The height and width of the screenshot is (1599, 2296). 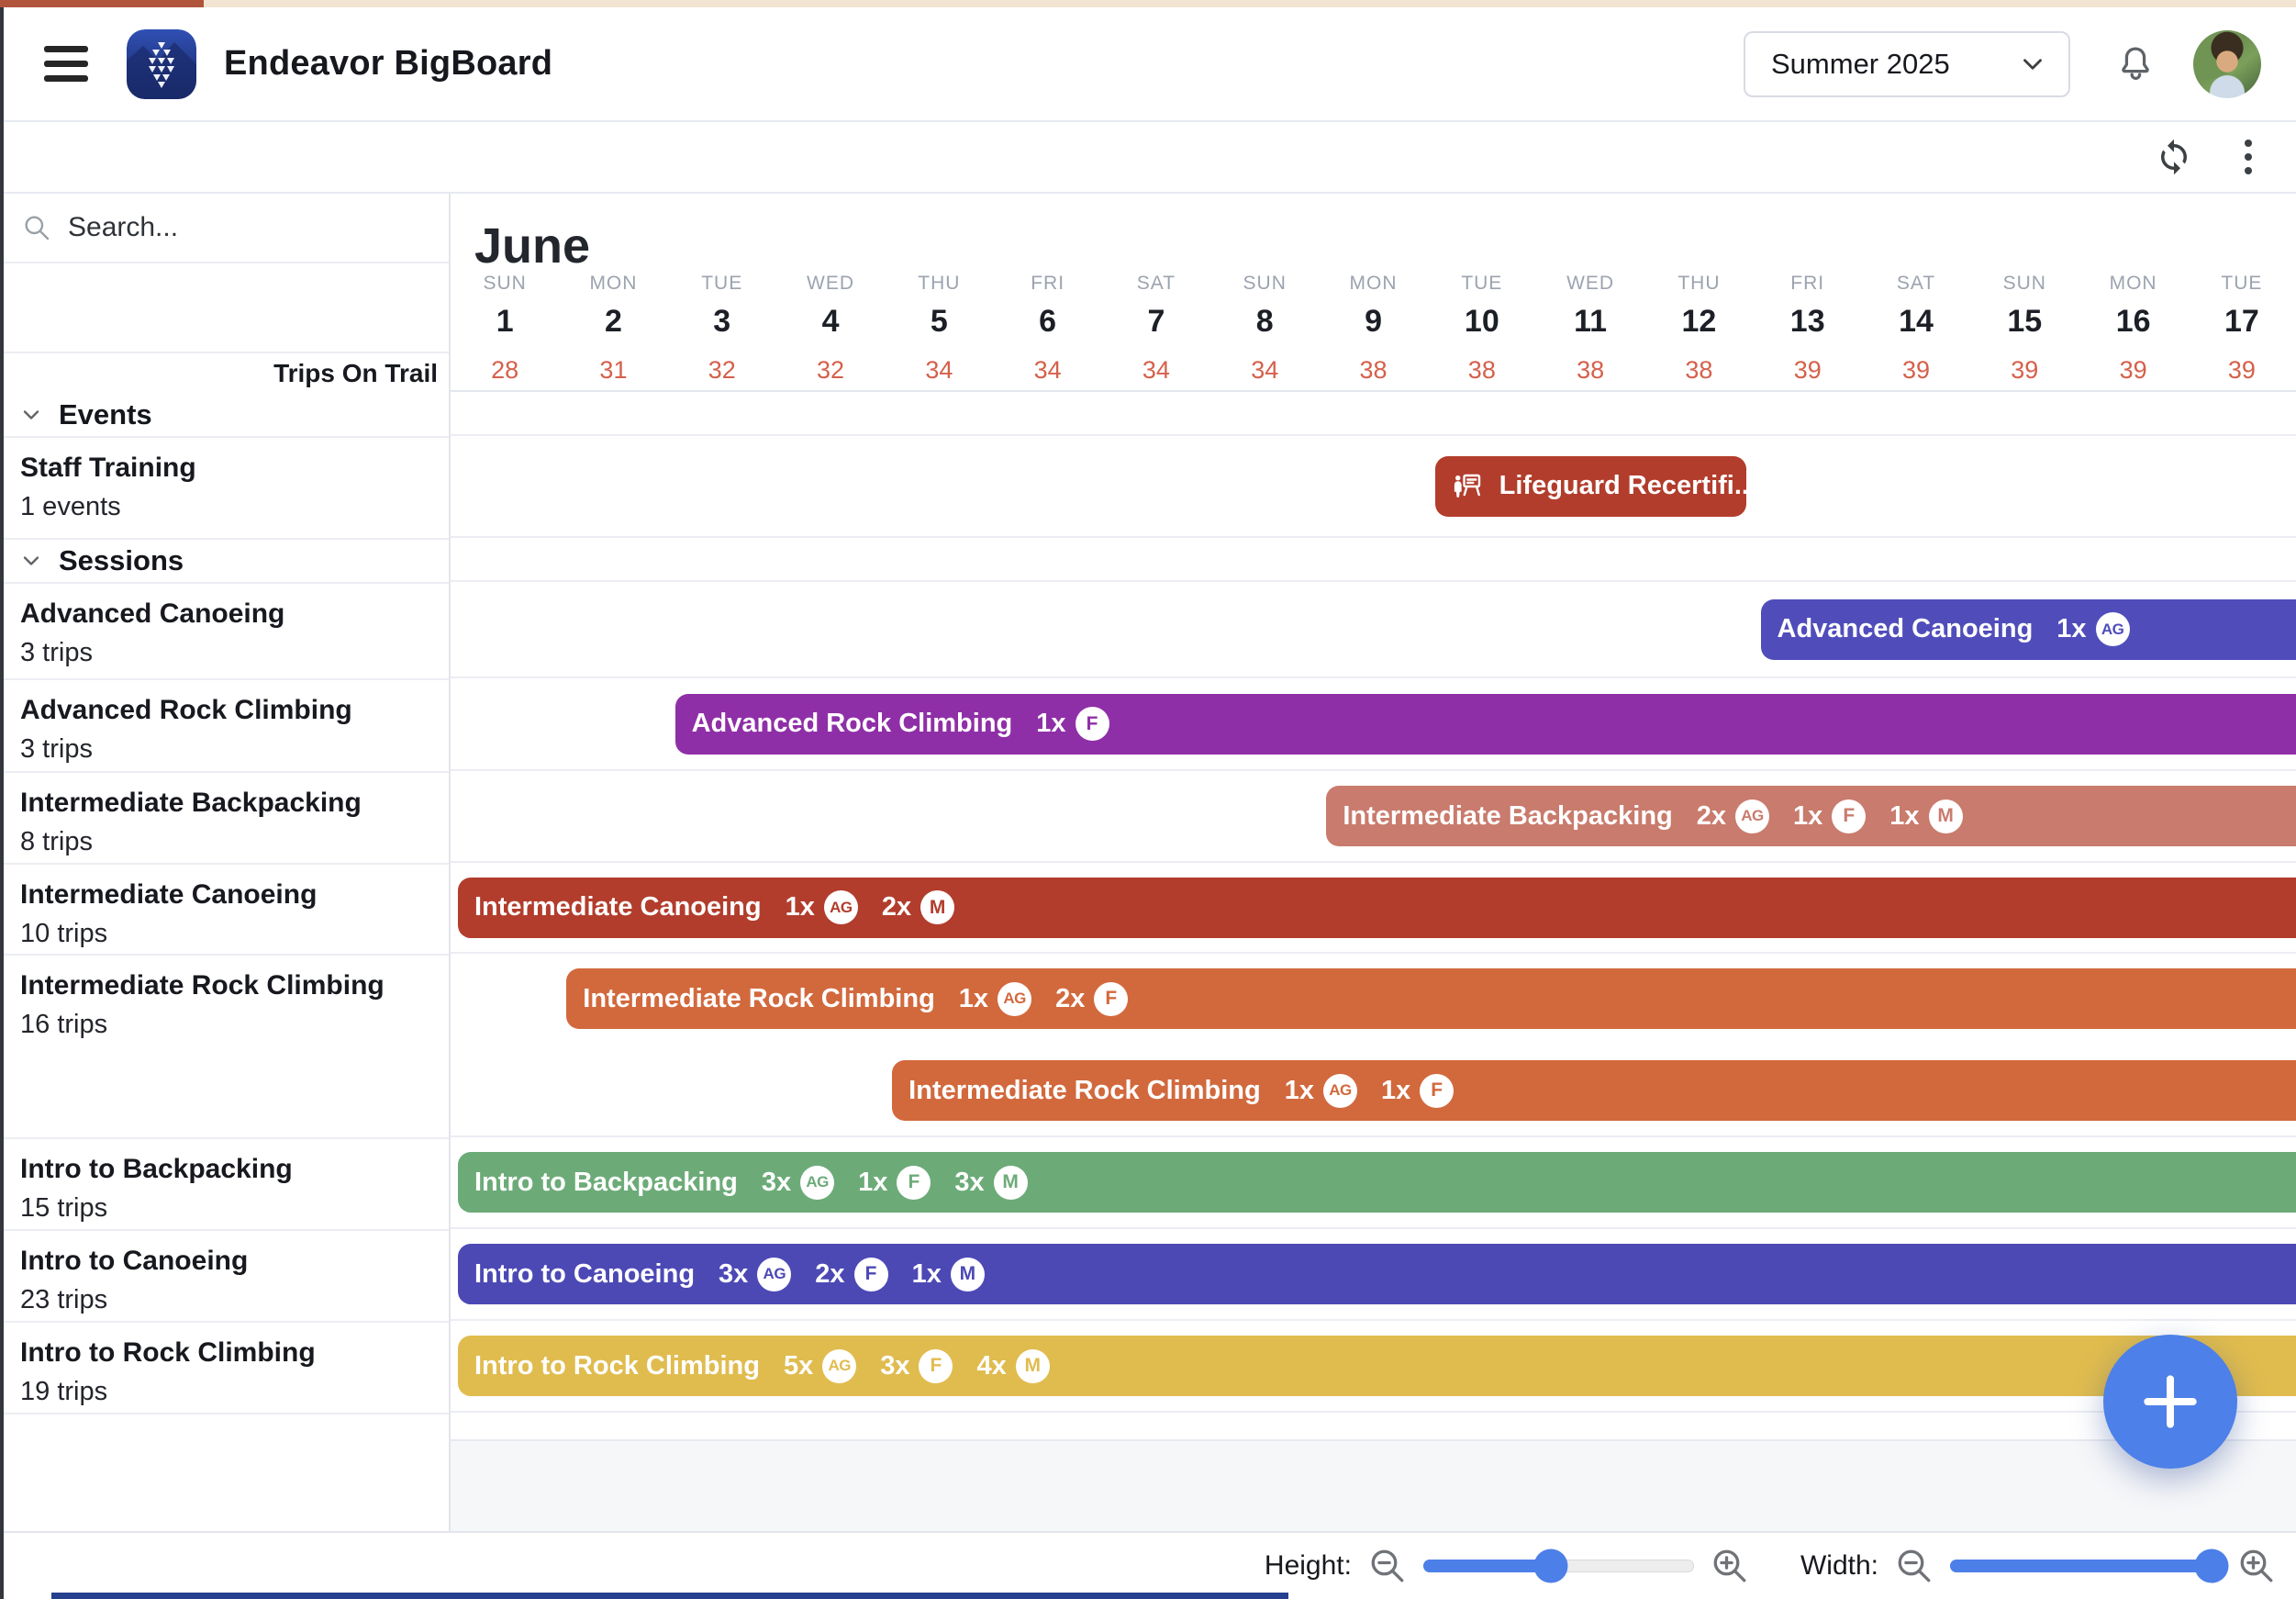 What do you see at coordinates (1148, 158) in the screenshot?
I see `board-toolbar` at bounding box center [1148, 158].